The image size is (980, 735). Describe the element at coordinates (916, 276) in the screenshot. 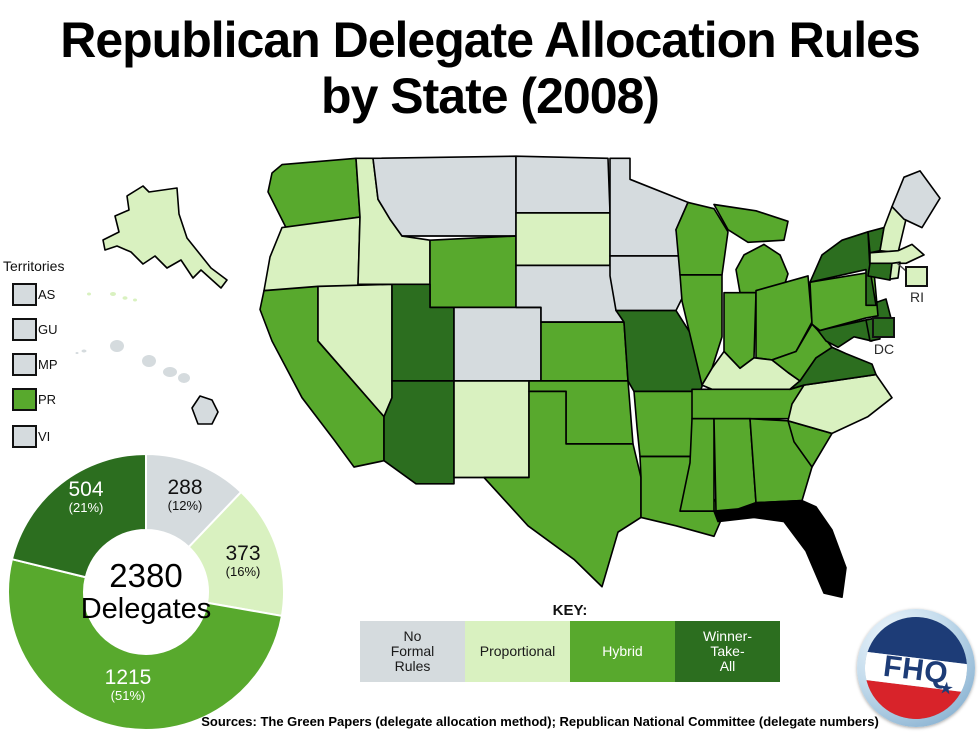

I see `ri-callout-swatch` at that location.